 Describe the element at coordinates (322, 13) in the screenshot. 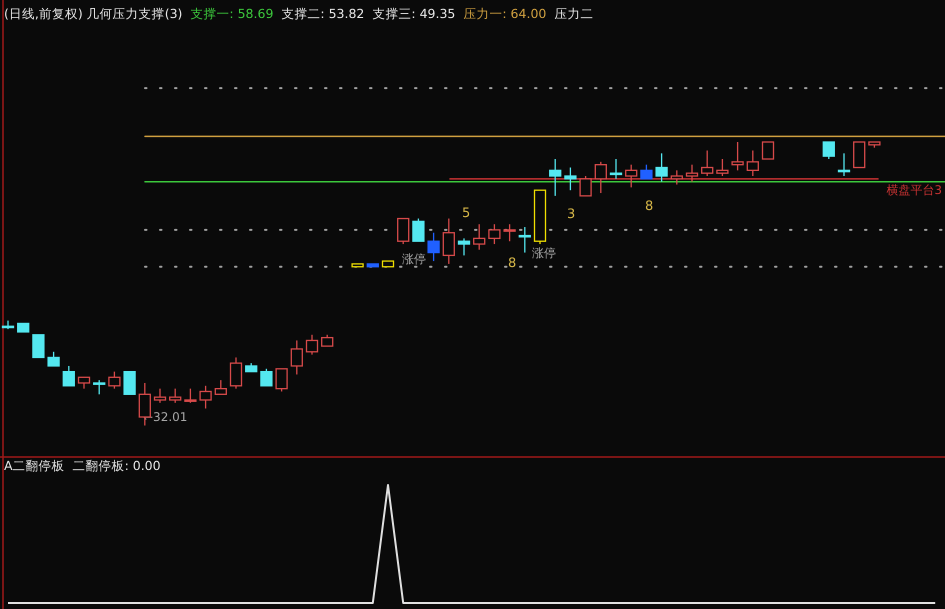

I see `text: 支撑二: 53.82` at that location.